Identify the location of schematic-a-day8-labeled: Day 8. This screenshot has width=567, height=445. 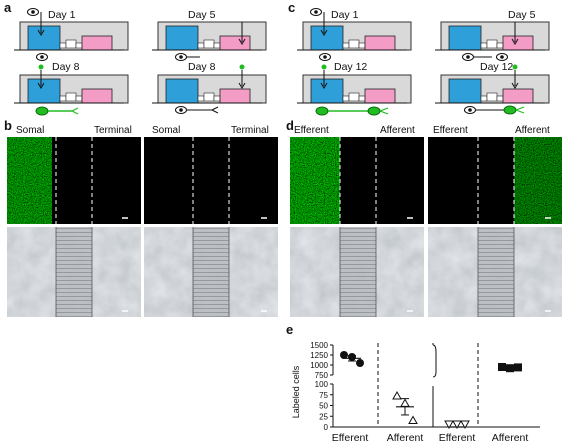
(71, 88).